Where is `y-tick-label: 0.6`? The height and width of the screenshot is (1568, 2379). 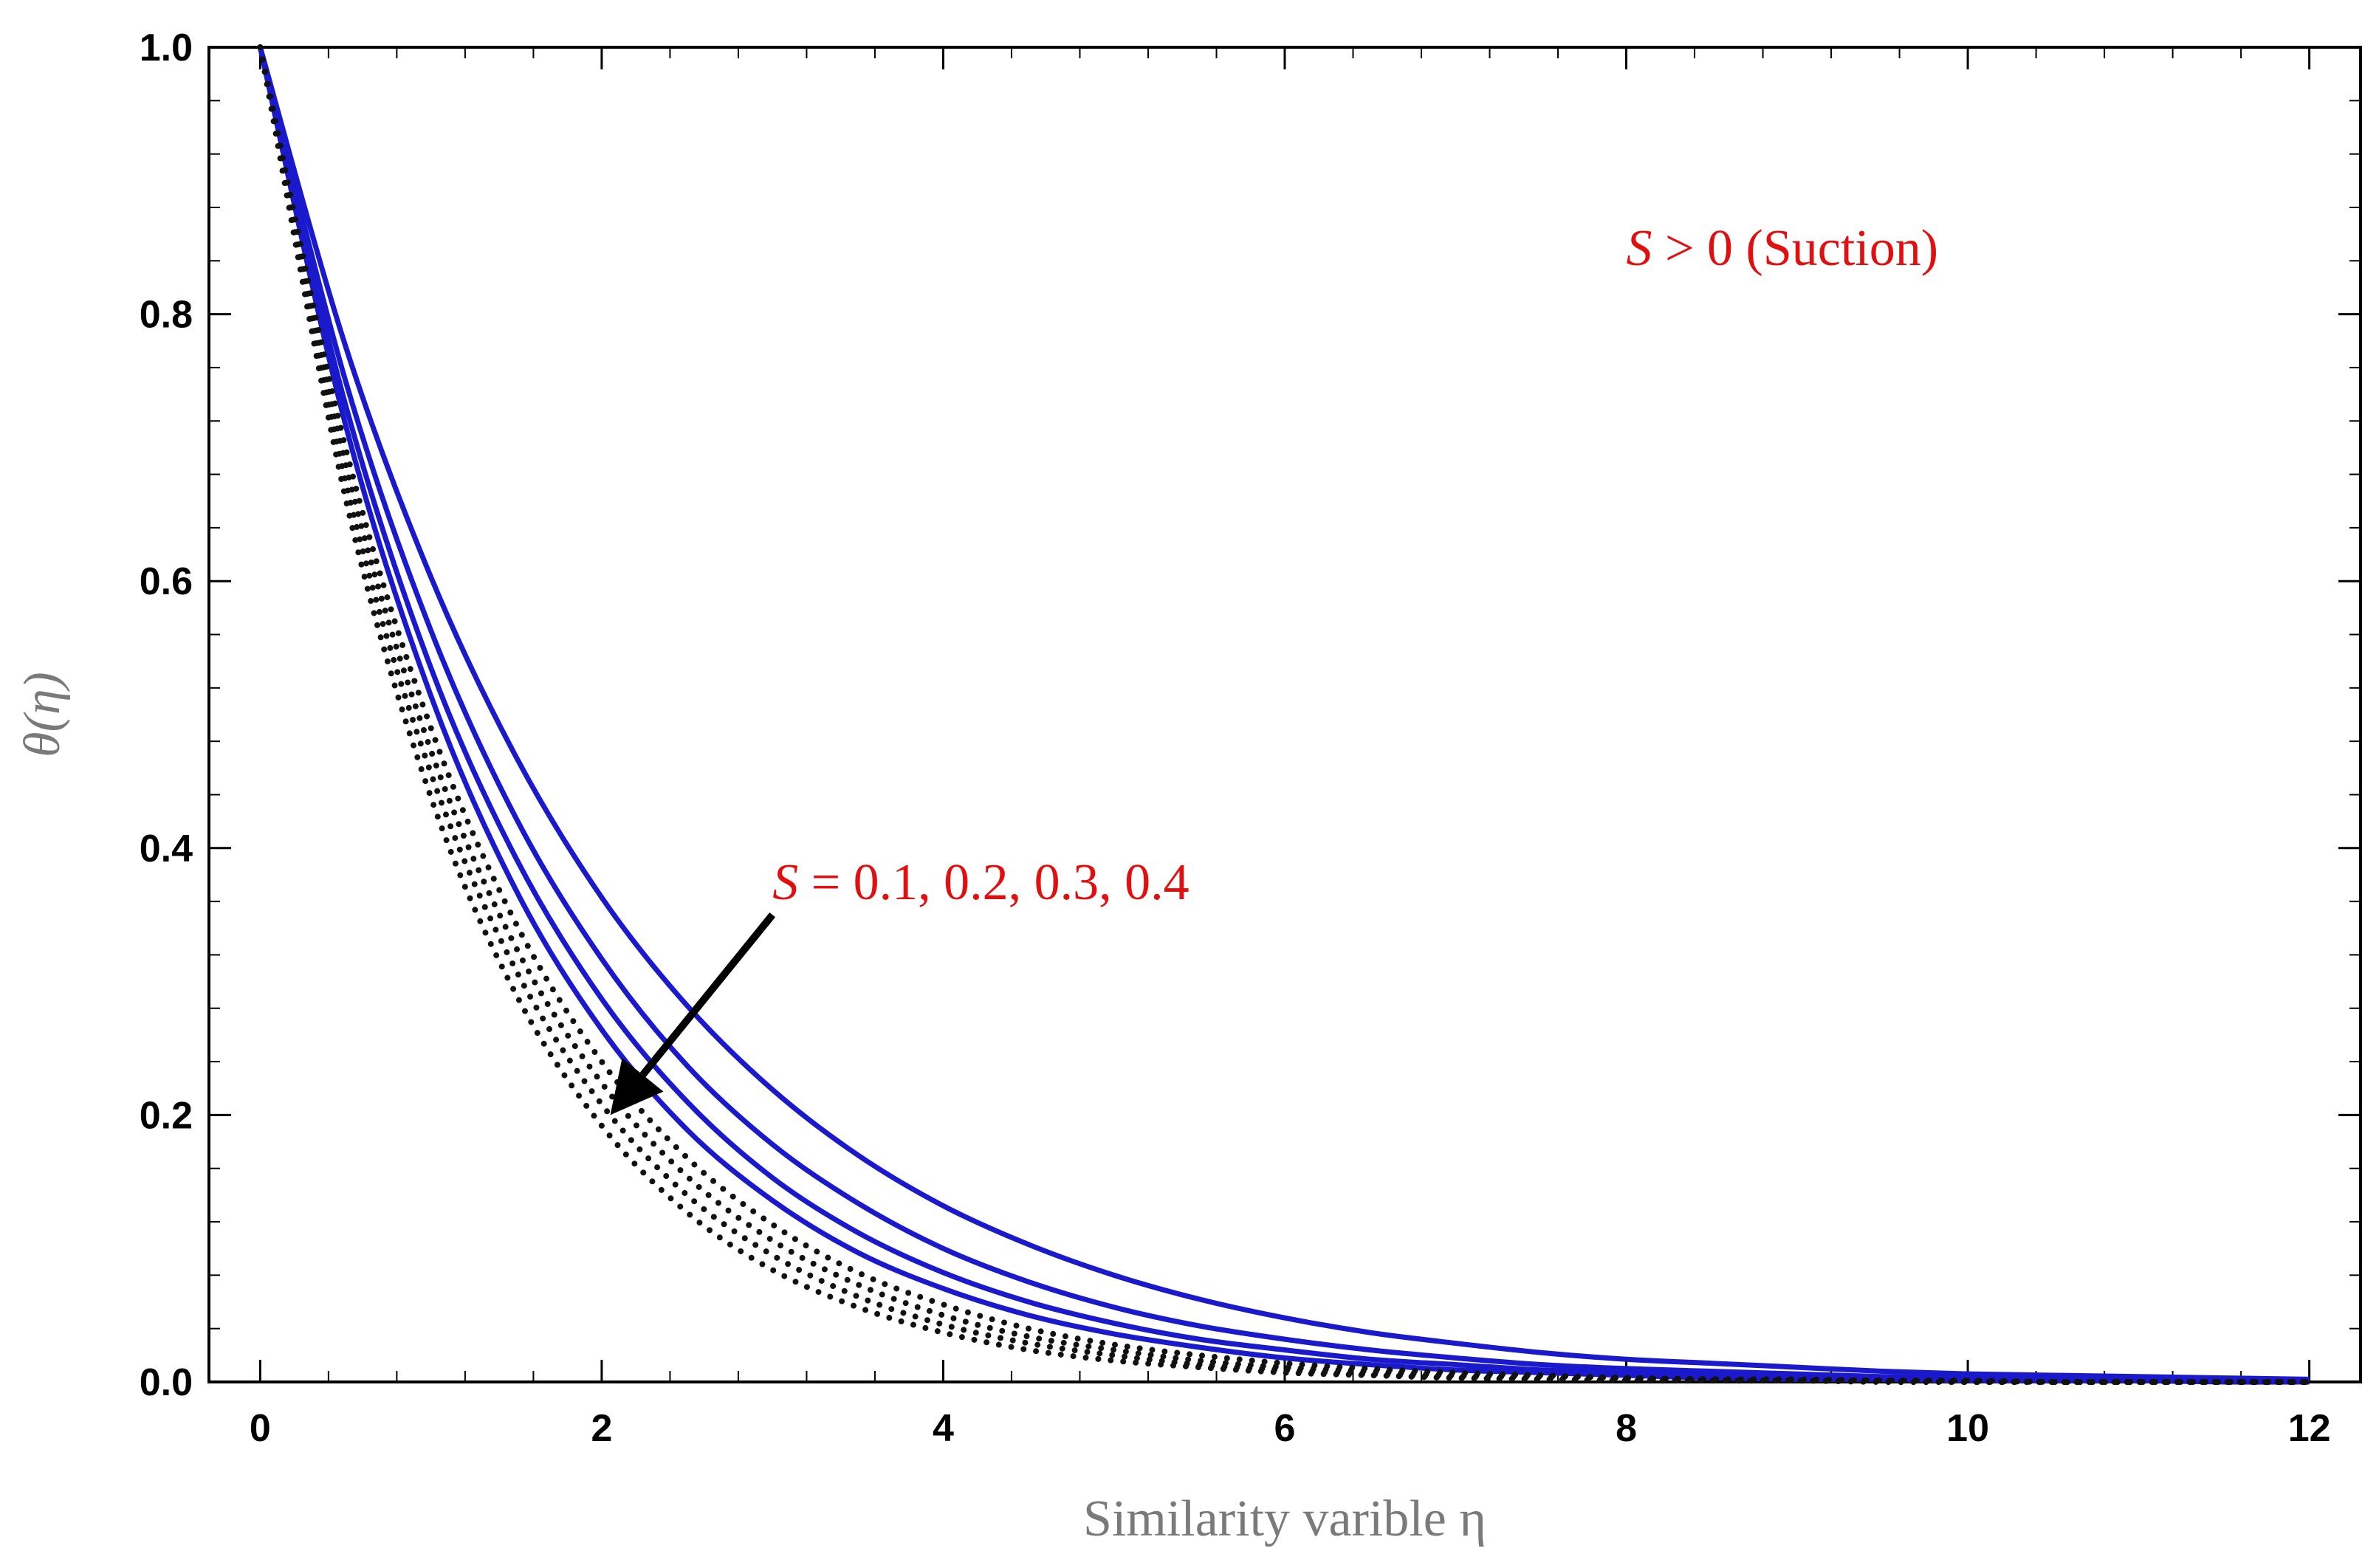
y-tick-label: 0.6 is located at coordinates (166, 581).